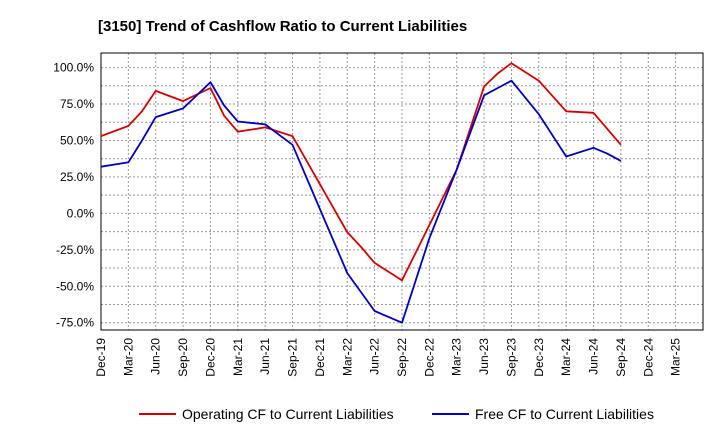 The height and width of the screenshot is (440, 720). Describe the element at coordinates (429, 357) in the screenshot. I see `x-tick-label: Dec-22` at that location.